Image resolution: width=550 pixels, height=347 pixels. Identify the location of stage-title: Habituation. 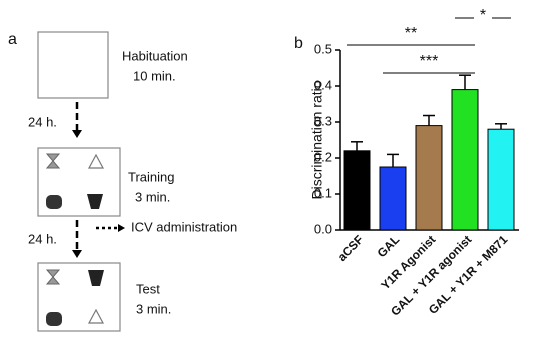
(155, 55).